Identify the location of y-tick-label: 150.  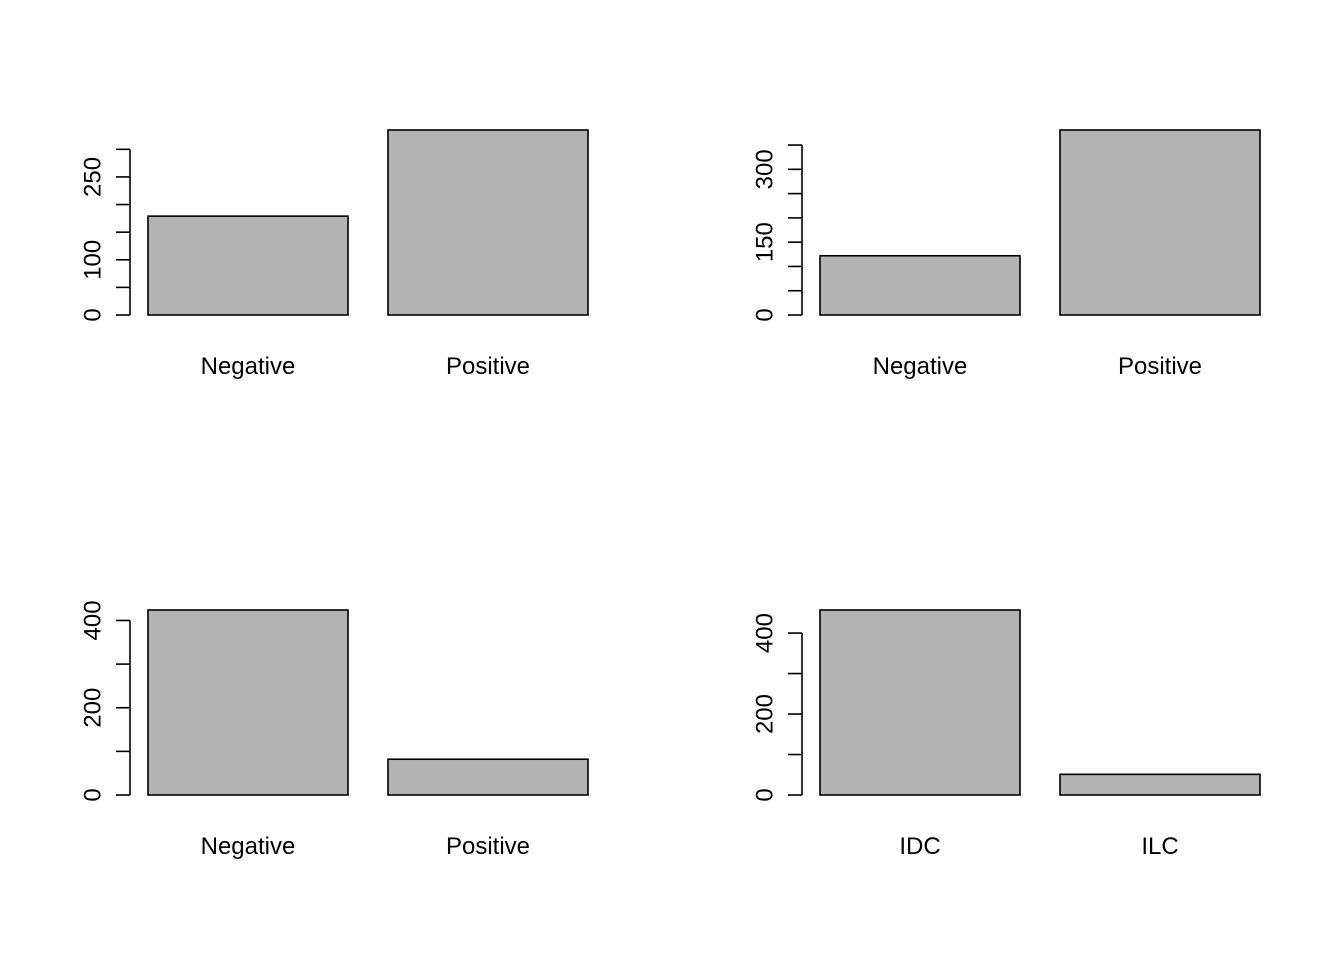
(764, 242).